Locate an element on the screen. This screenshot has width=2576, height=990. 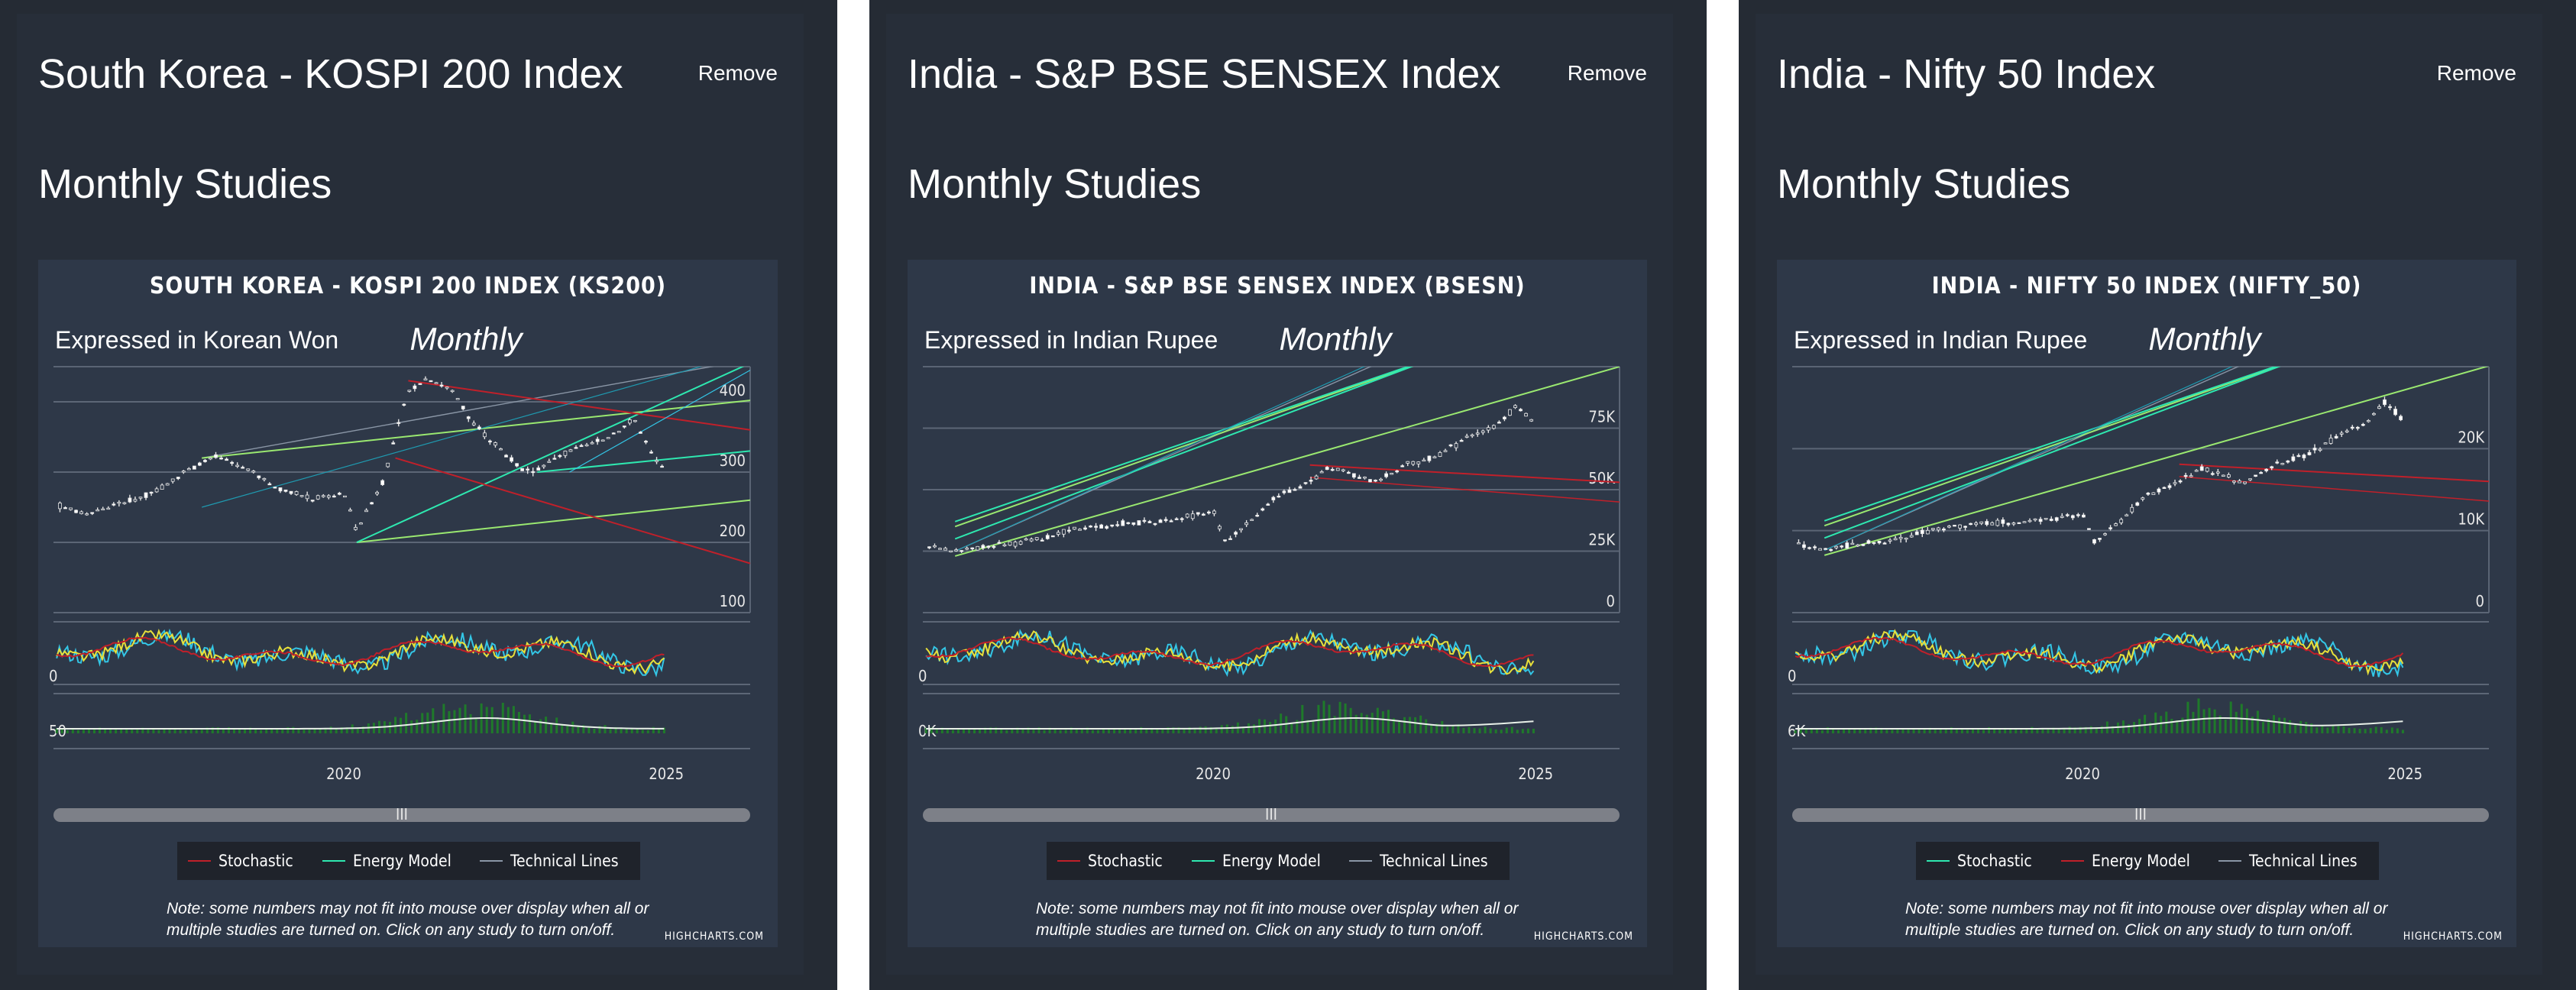
stochastic-signal-line is located at coordinates (360, 652).